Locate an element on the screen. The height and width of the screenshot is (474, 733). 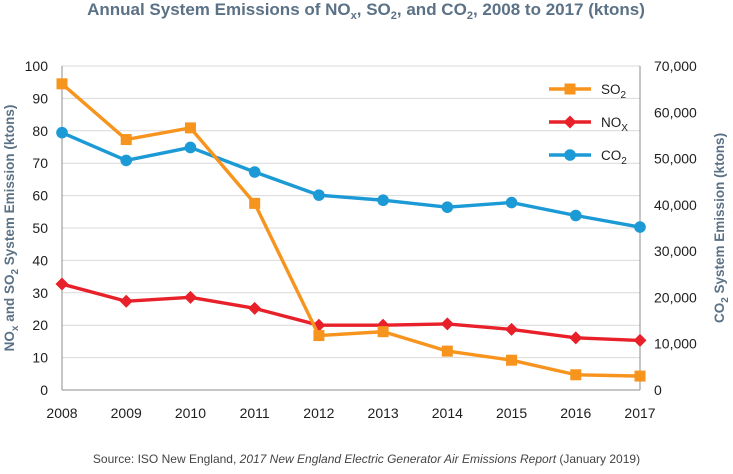
y-right-tick-label: 10,000 is located at coordinates (675, 344).